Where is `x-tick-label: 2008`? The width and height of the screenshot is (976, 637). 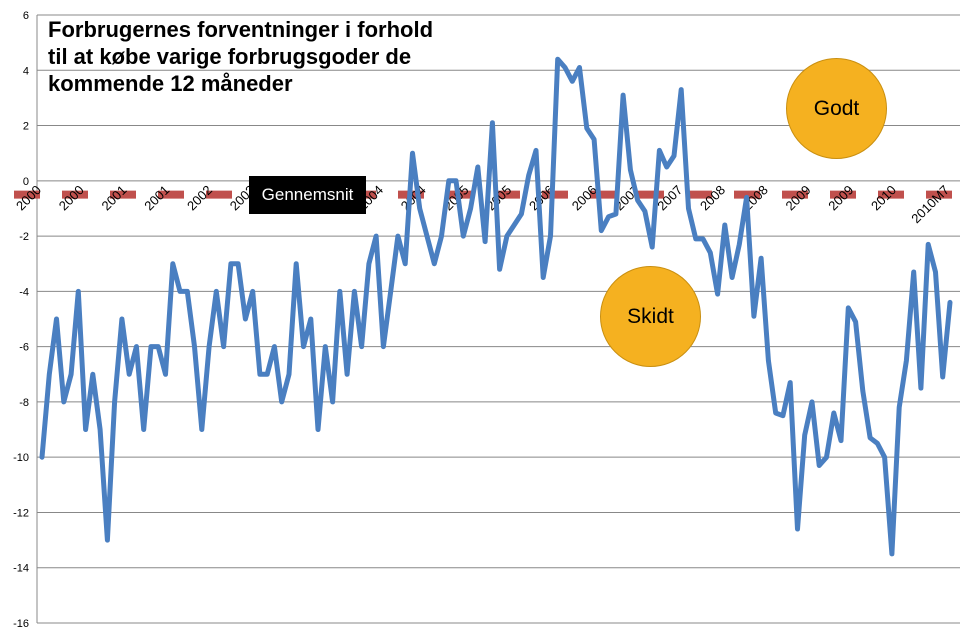 x-tick-label: 2008 is located at coordinates (712, 197).